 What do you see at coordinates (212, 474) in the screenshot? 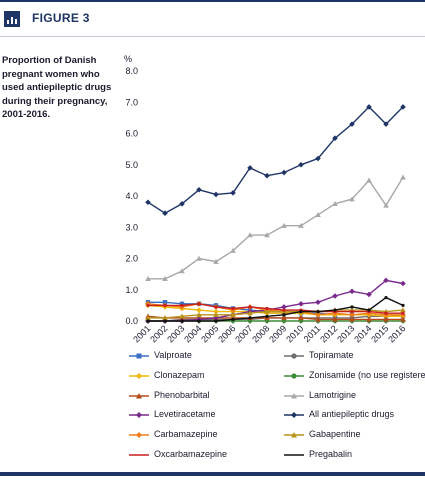
I see `bottom-divider` at bounding box center [212, 474].